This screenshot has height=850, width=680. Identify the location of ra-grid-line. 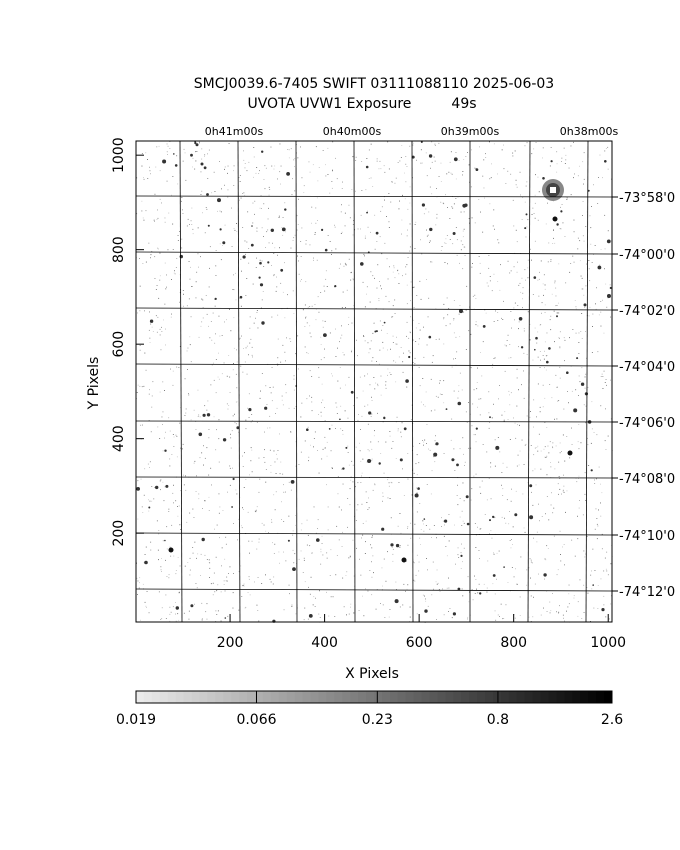
(412, 381).